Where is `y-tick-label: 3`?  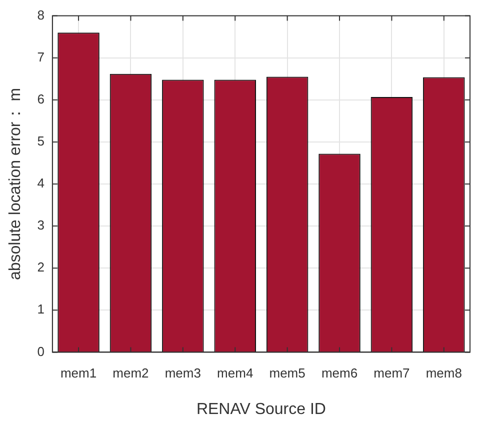 y-tick-label: 3 is located at coordinates (40, 225).